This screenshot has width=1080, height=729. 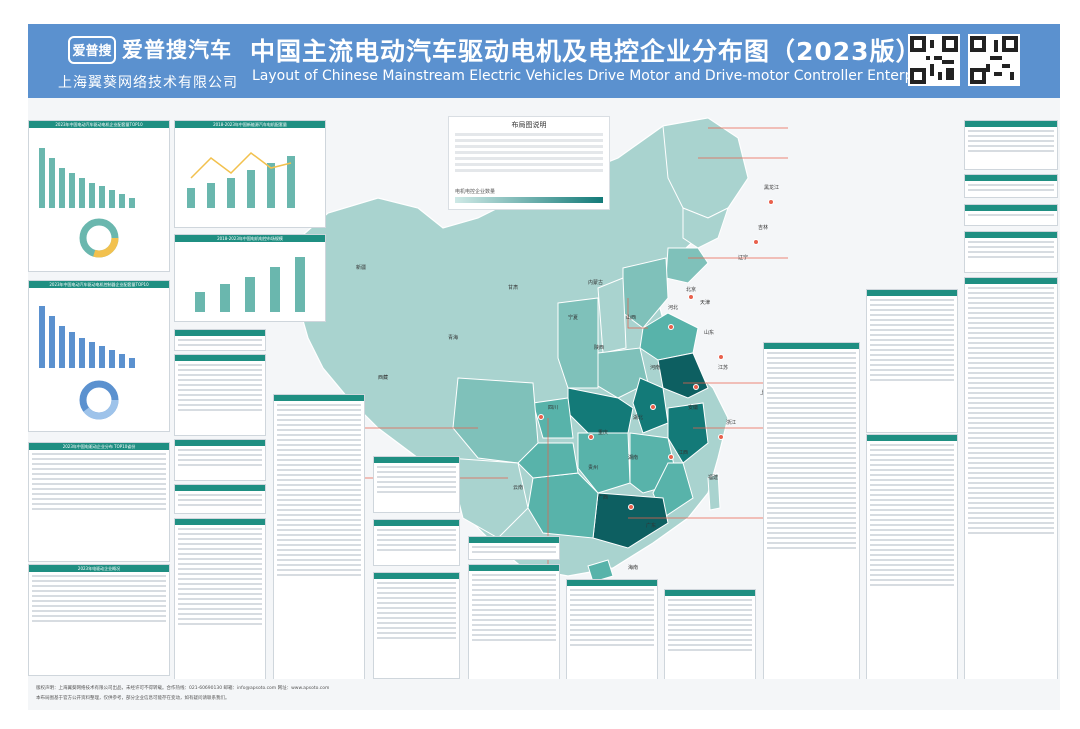 What do you see at coordinates (99, 446) in the screenshot?
I see `chart-caption: 2023年中国电驱动企业分布 TOP10省份` at bounding box center [99, 446].